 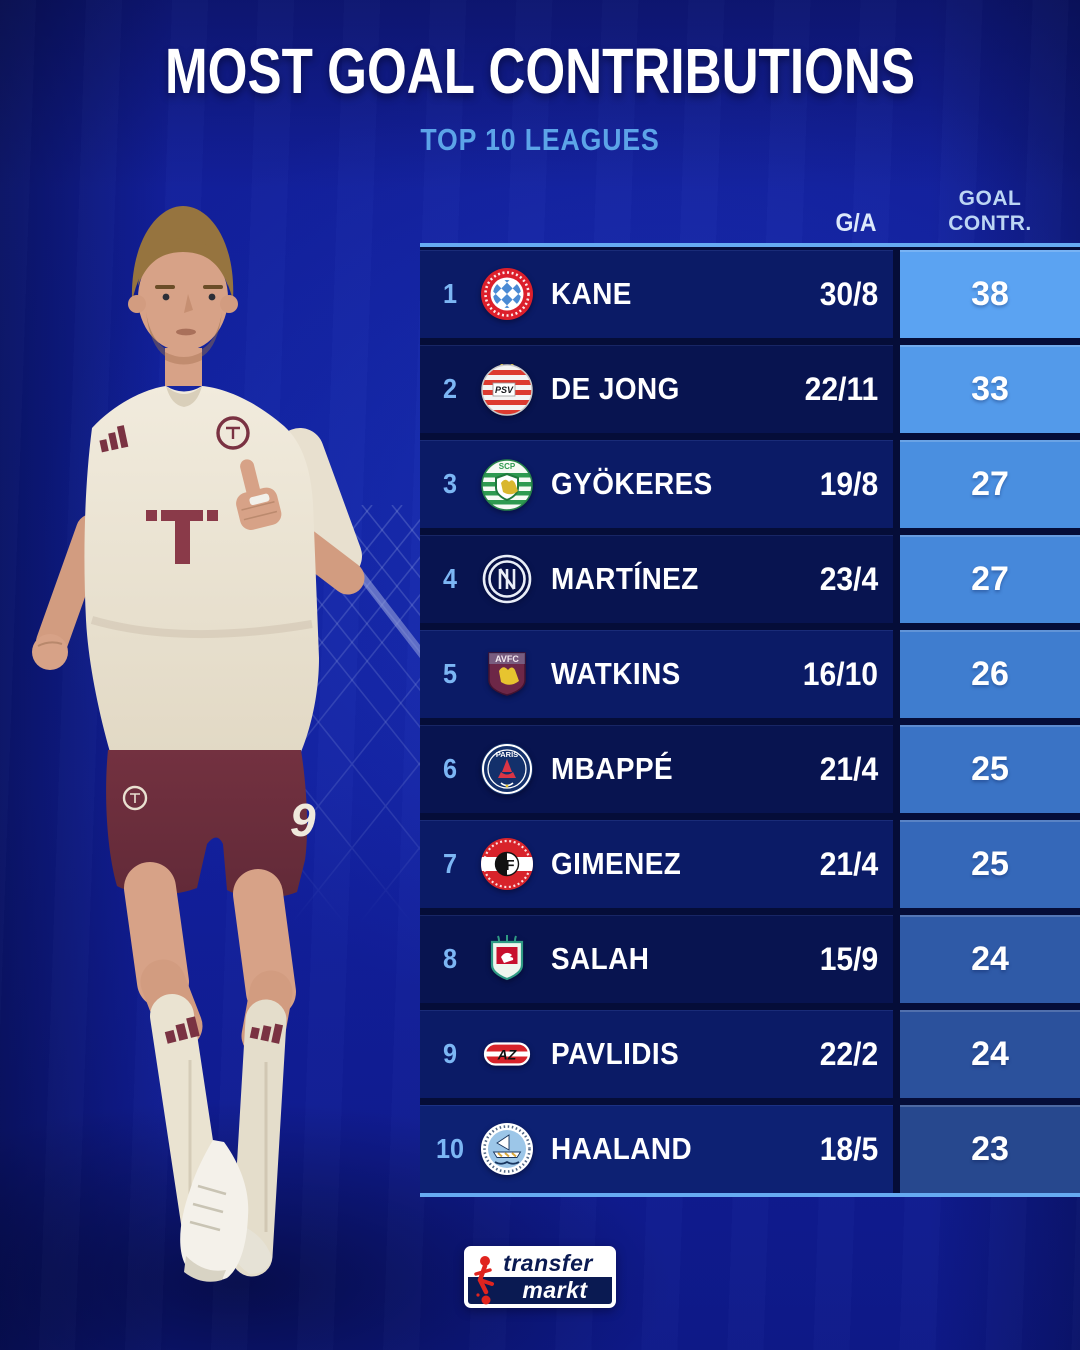 What do you see at coordinates (841, 388) in the screenshot?
I see `goals-assists-value: 22/11` at bounding box center [841, 388].